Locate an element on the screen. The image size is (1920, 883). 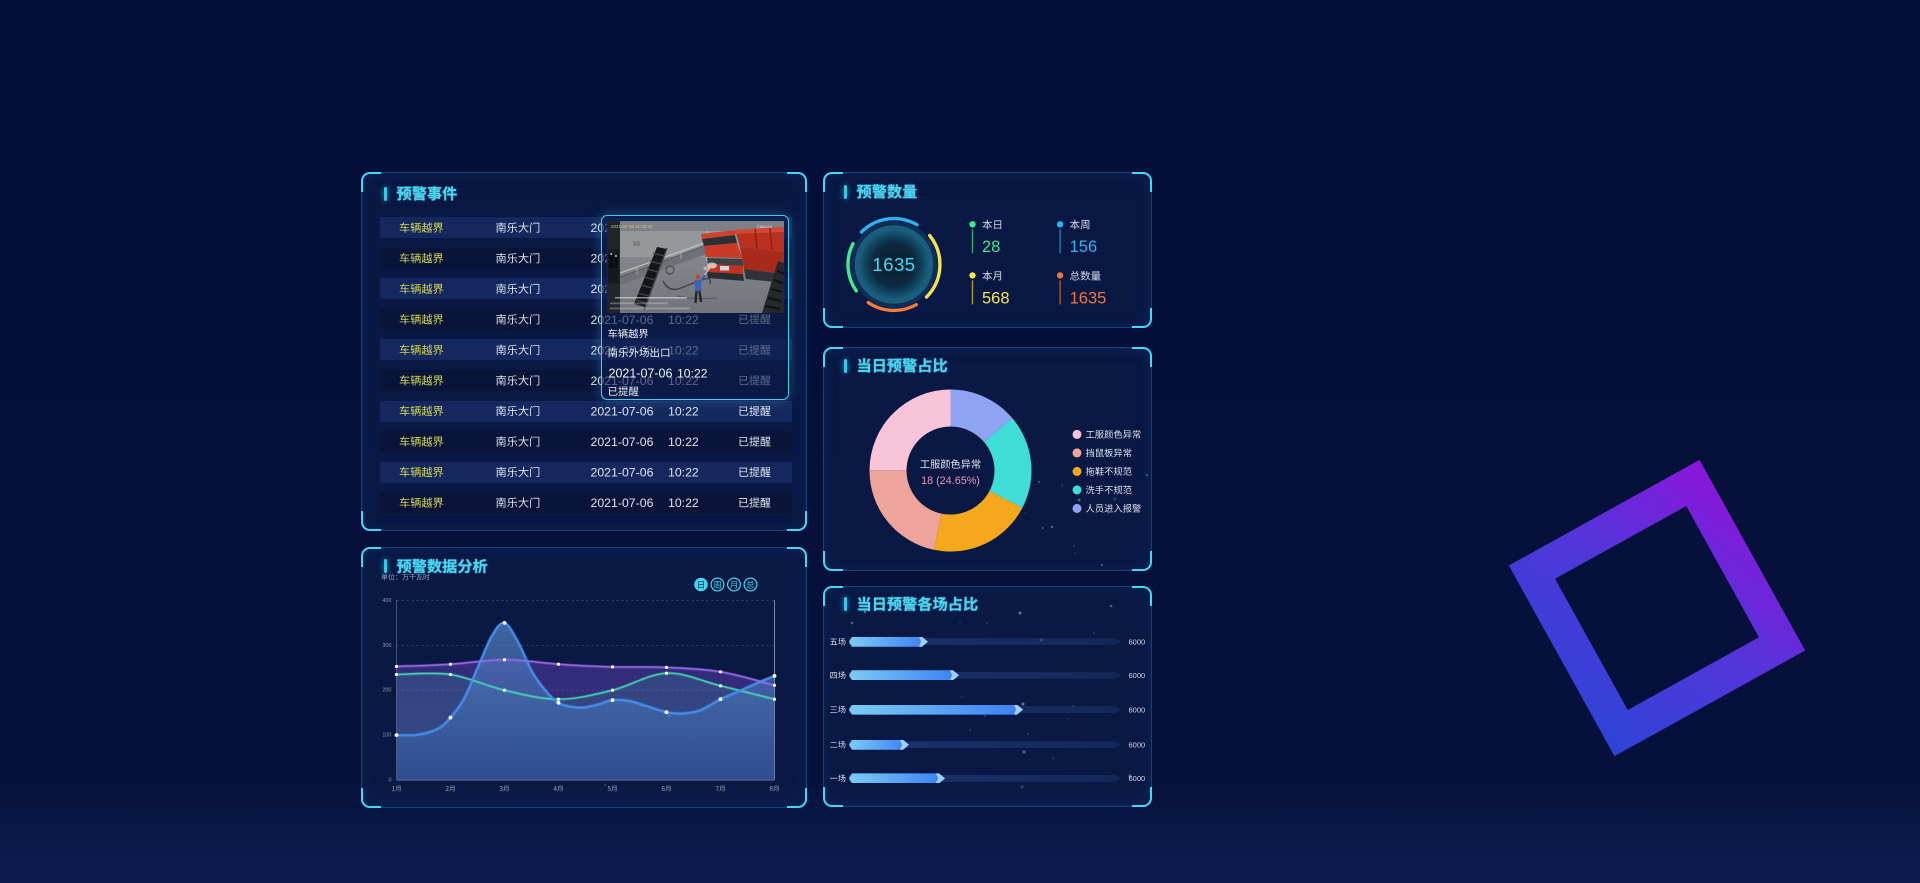
svg-text: CAM-03 is located at coordinates (764, 226).